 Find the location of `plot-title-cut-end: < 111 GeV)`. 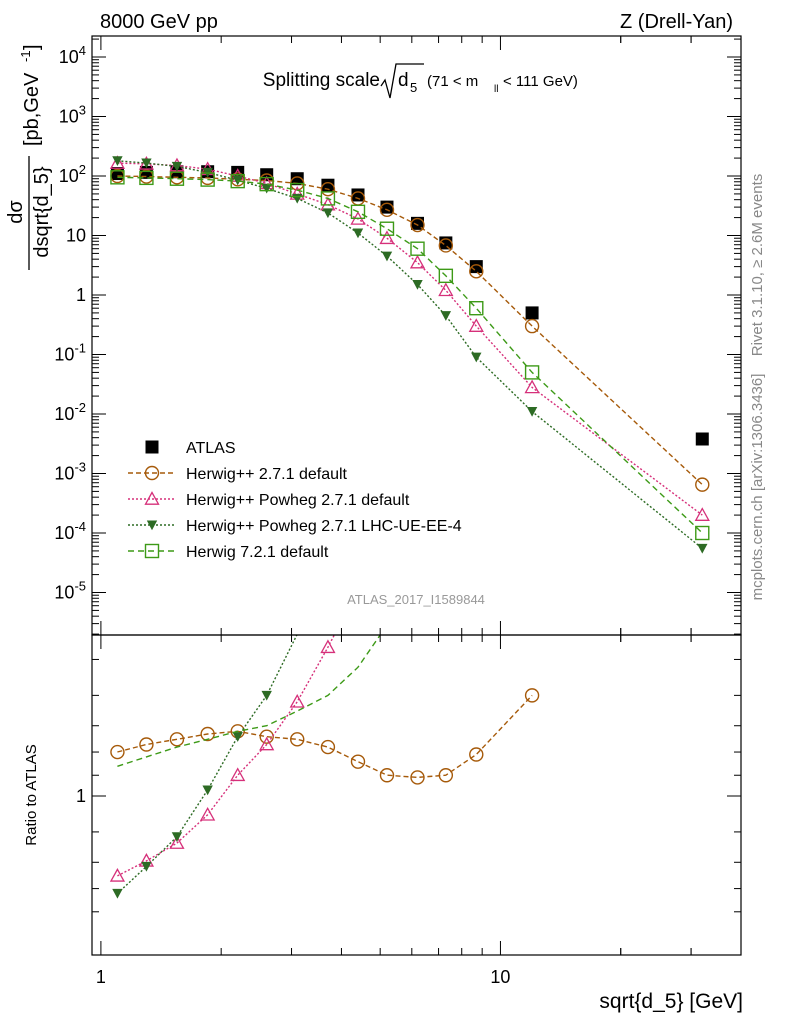

plot-title-cut-end: < 111 GeV) is located at coordinates (540, 81).